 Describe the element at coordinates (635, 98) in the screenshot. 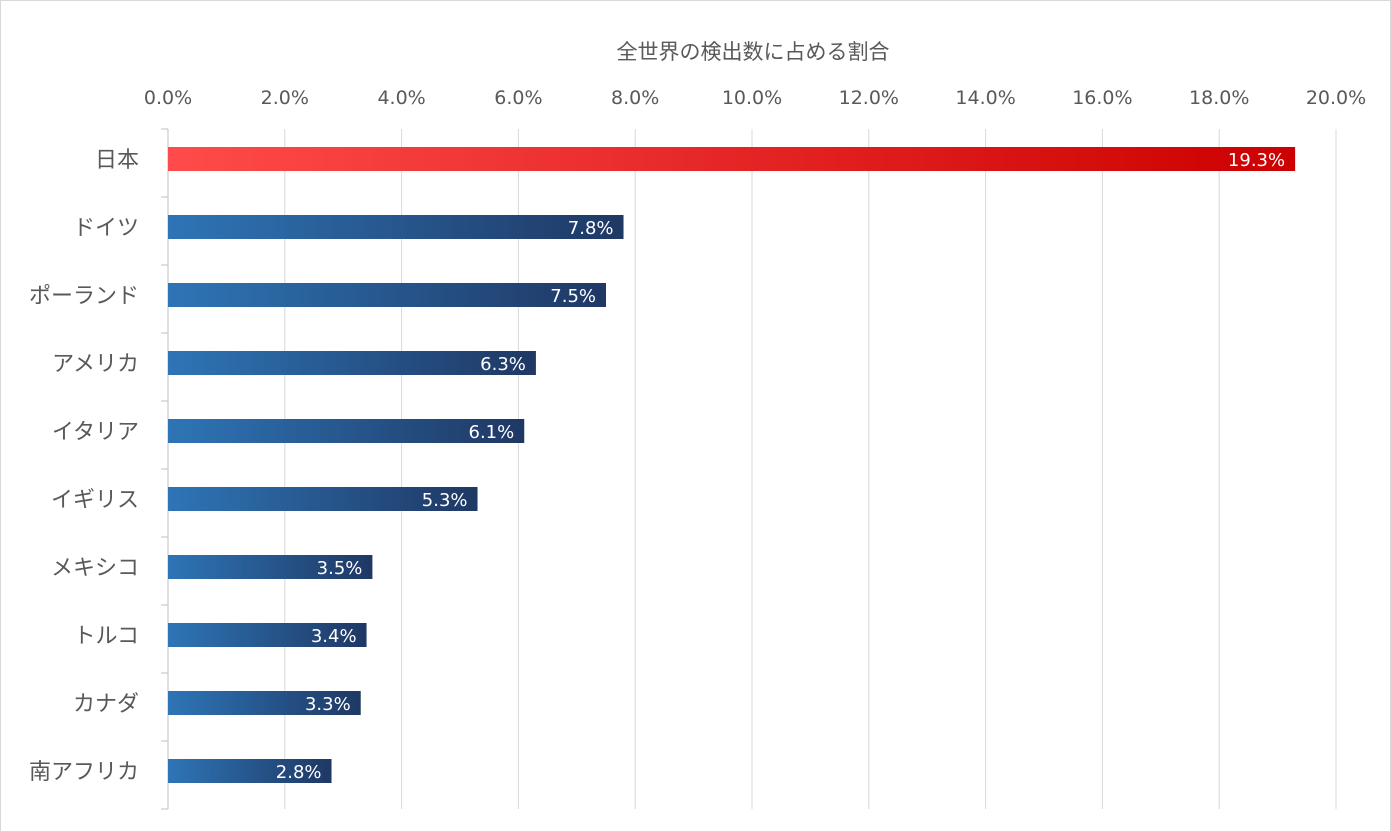

I see `x-tick-label: 8.0%` at that location.